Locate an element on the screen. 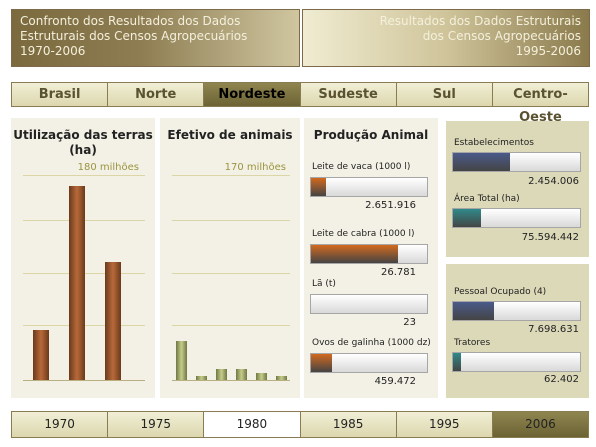  tab-year-1995: 1995 is located at coordinates (444, 424).